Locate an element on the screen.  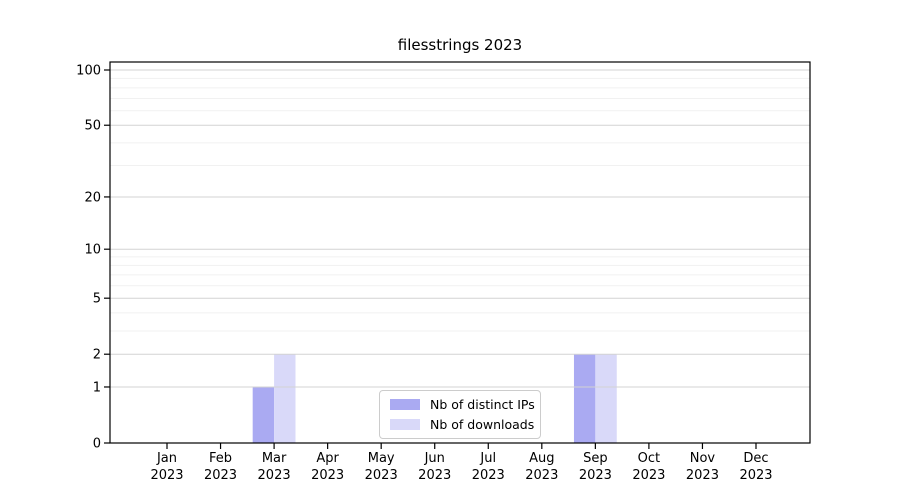
bar-nb-of-downloads-mar is located at coordinates (285, 398).